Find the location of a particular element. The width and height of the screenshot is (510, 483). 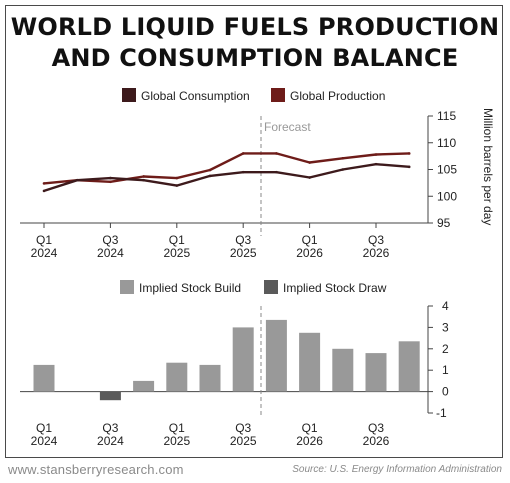

y-axis-title: Million barrels per day is located at coordinates (488, 166).